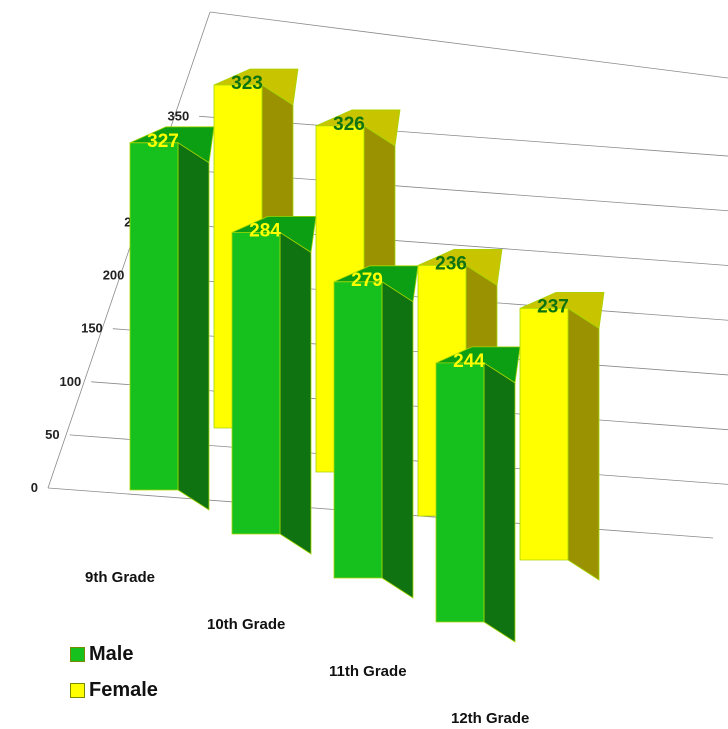 This screenshot has width=728, height=729. I want to click on male-bar: 327, so click(172, 318).